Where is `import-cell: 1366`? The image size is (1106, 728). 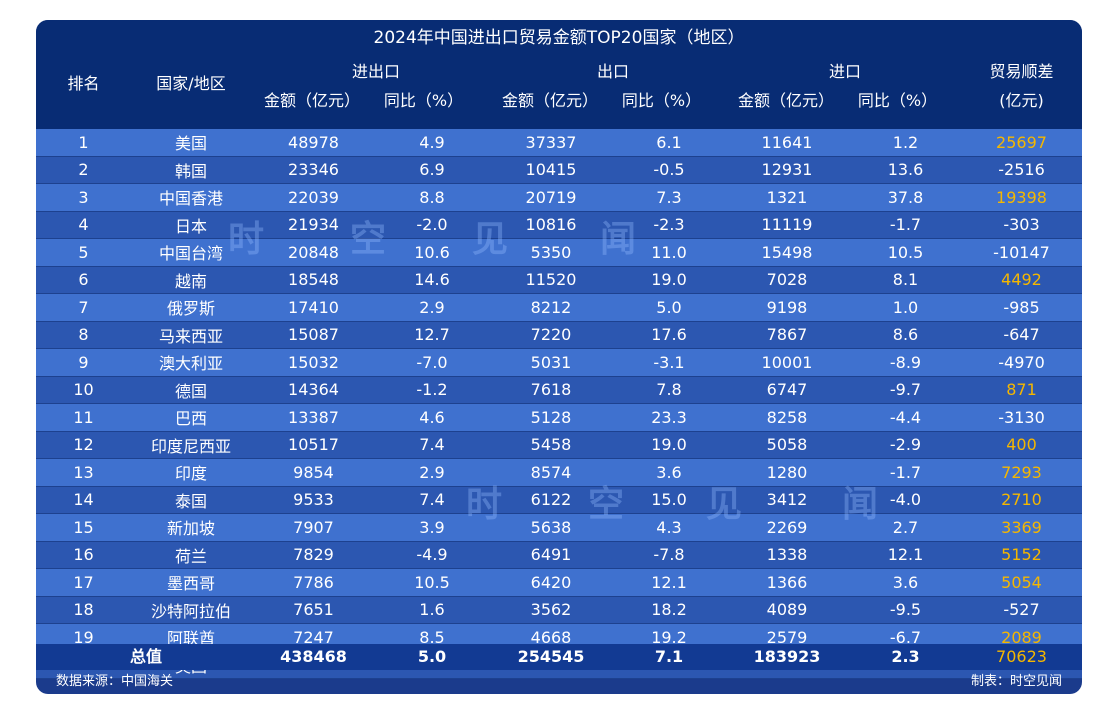
import-cell: 1366 is located at coordinates (787, 582).